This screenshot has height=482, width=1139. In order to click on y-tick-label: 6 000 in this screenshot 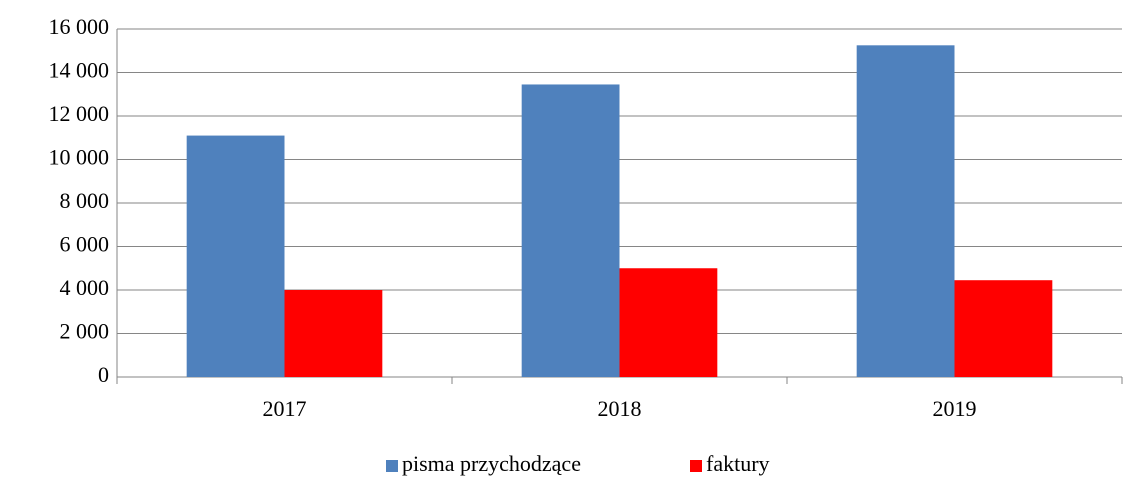, I will do `click(85, 244)`.